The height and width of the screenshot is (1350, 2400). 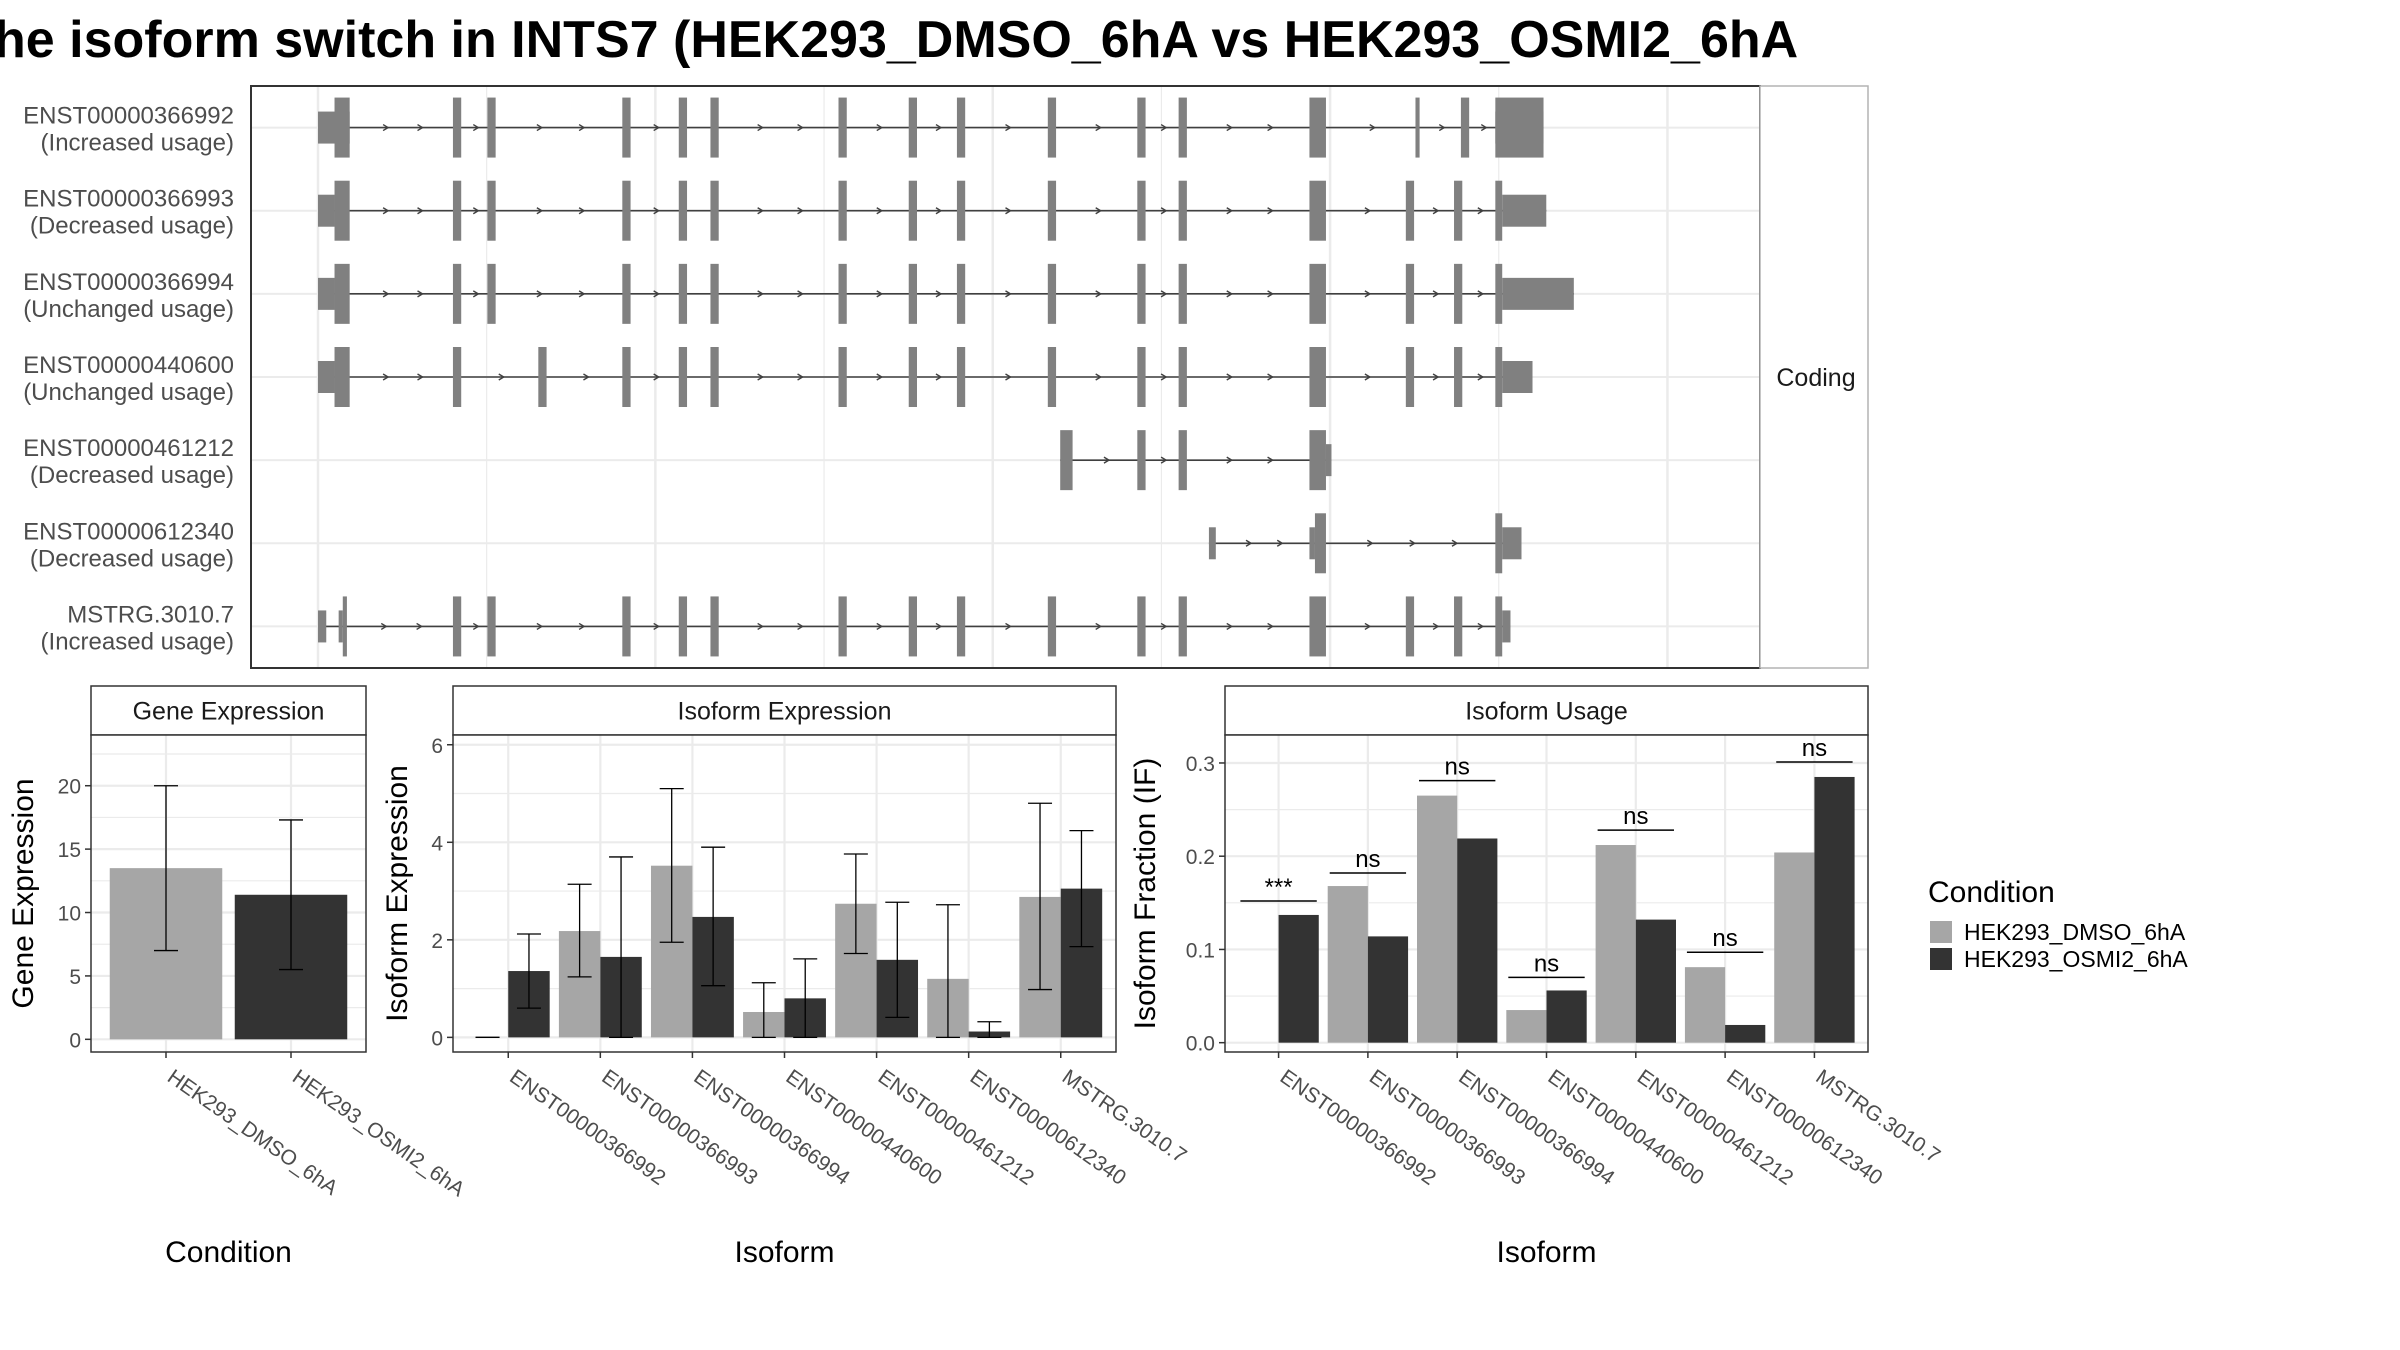 I want to click on isoform-row-label-id: MSTRG.3010.7, so click(x=150, y=614).